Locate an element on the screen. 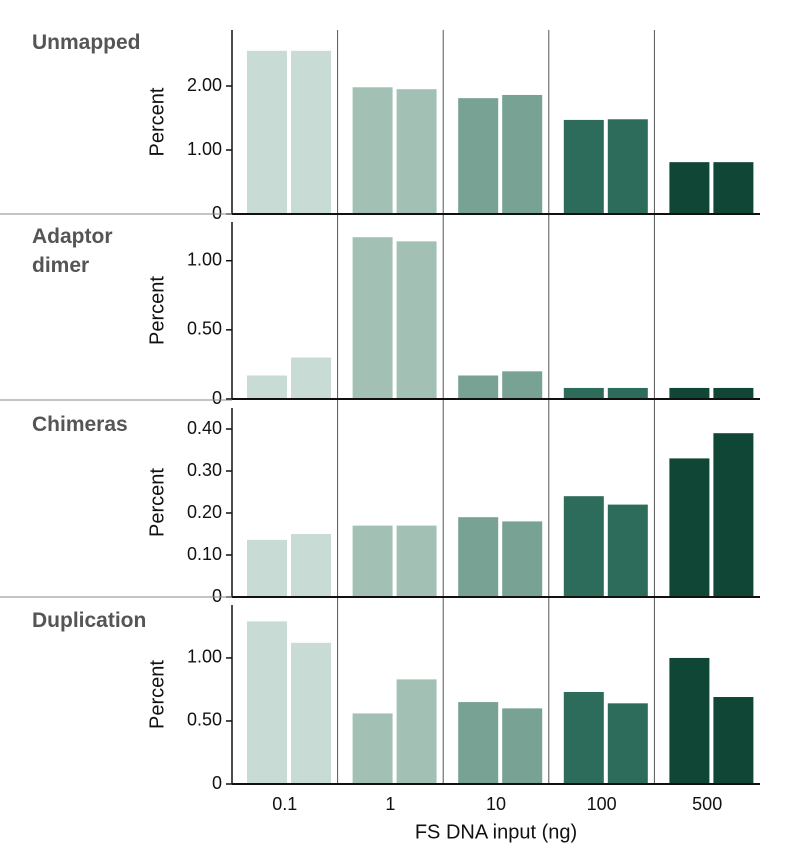 Image resolution: width=800 pixels, height=862 pixels. y-tick-label: 0.10 is located at coordinates (204, 554).